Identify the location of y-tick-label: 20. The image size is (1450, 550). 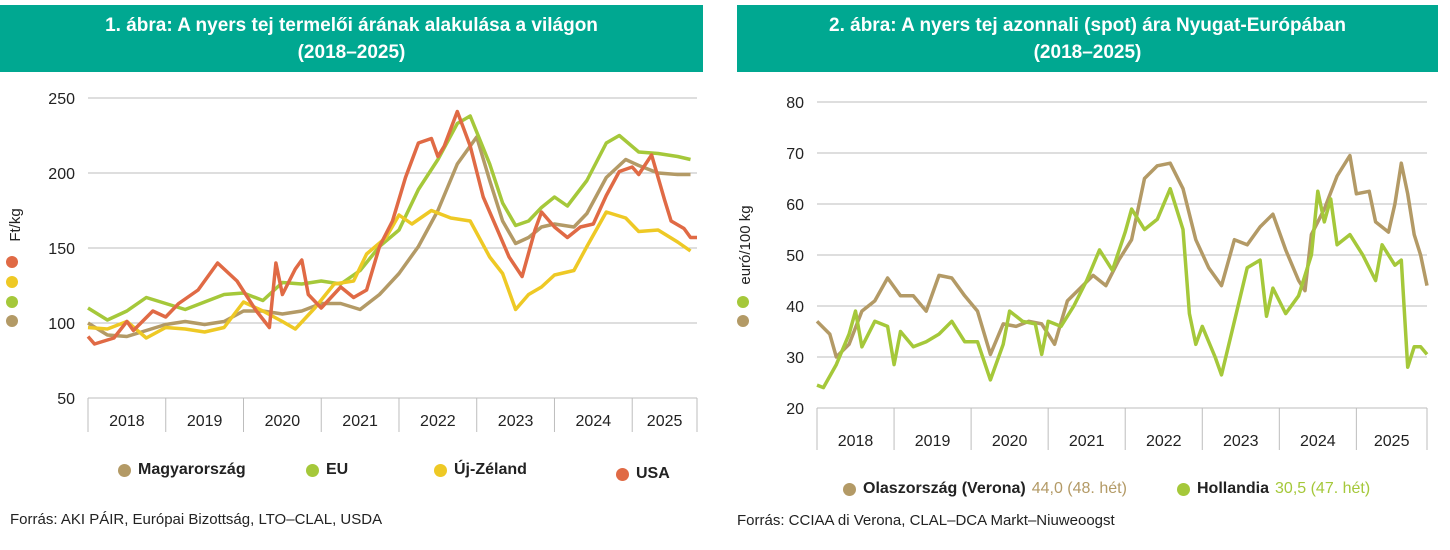
(795, 409).